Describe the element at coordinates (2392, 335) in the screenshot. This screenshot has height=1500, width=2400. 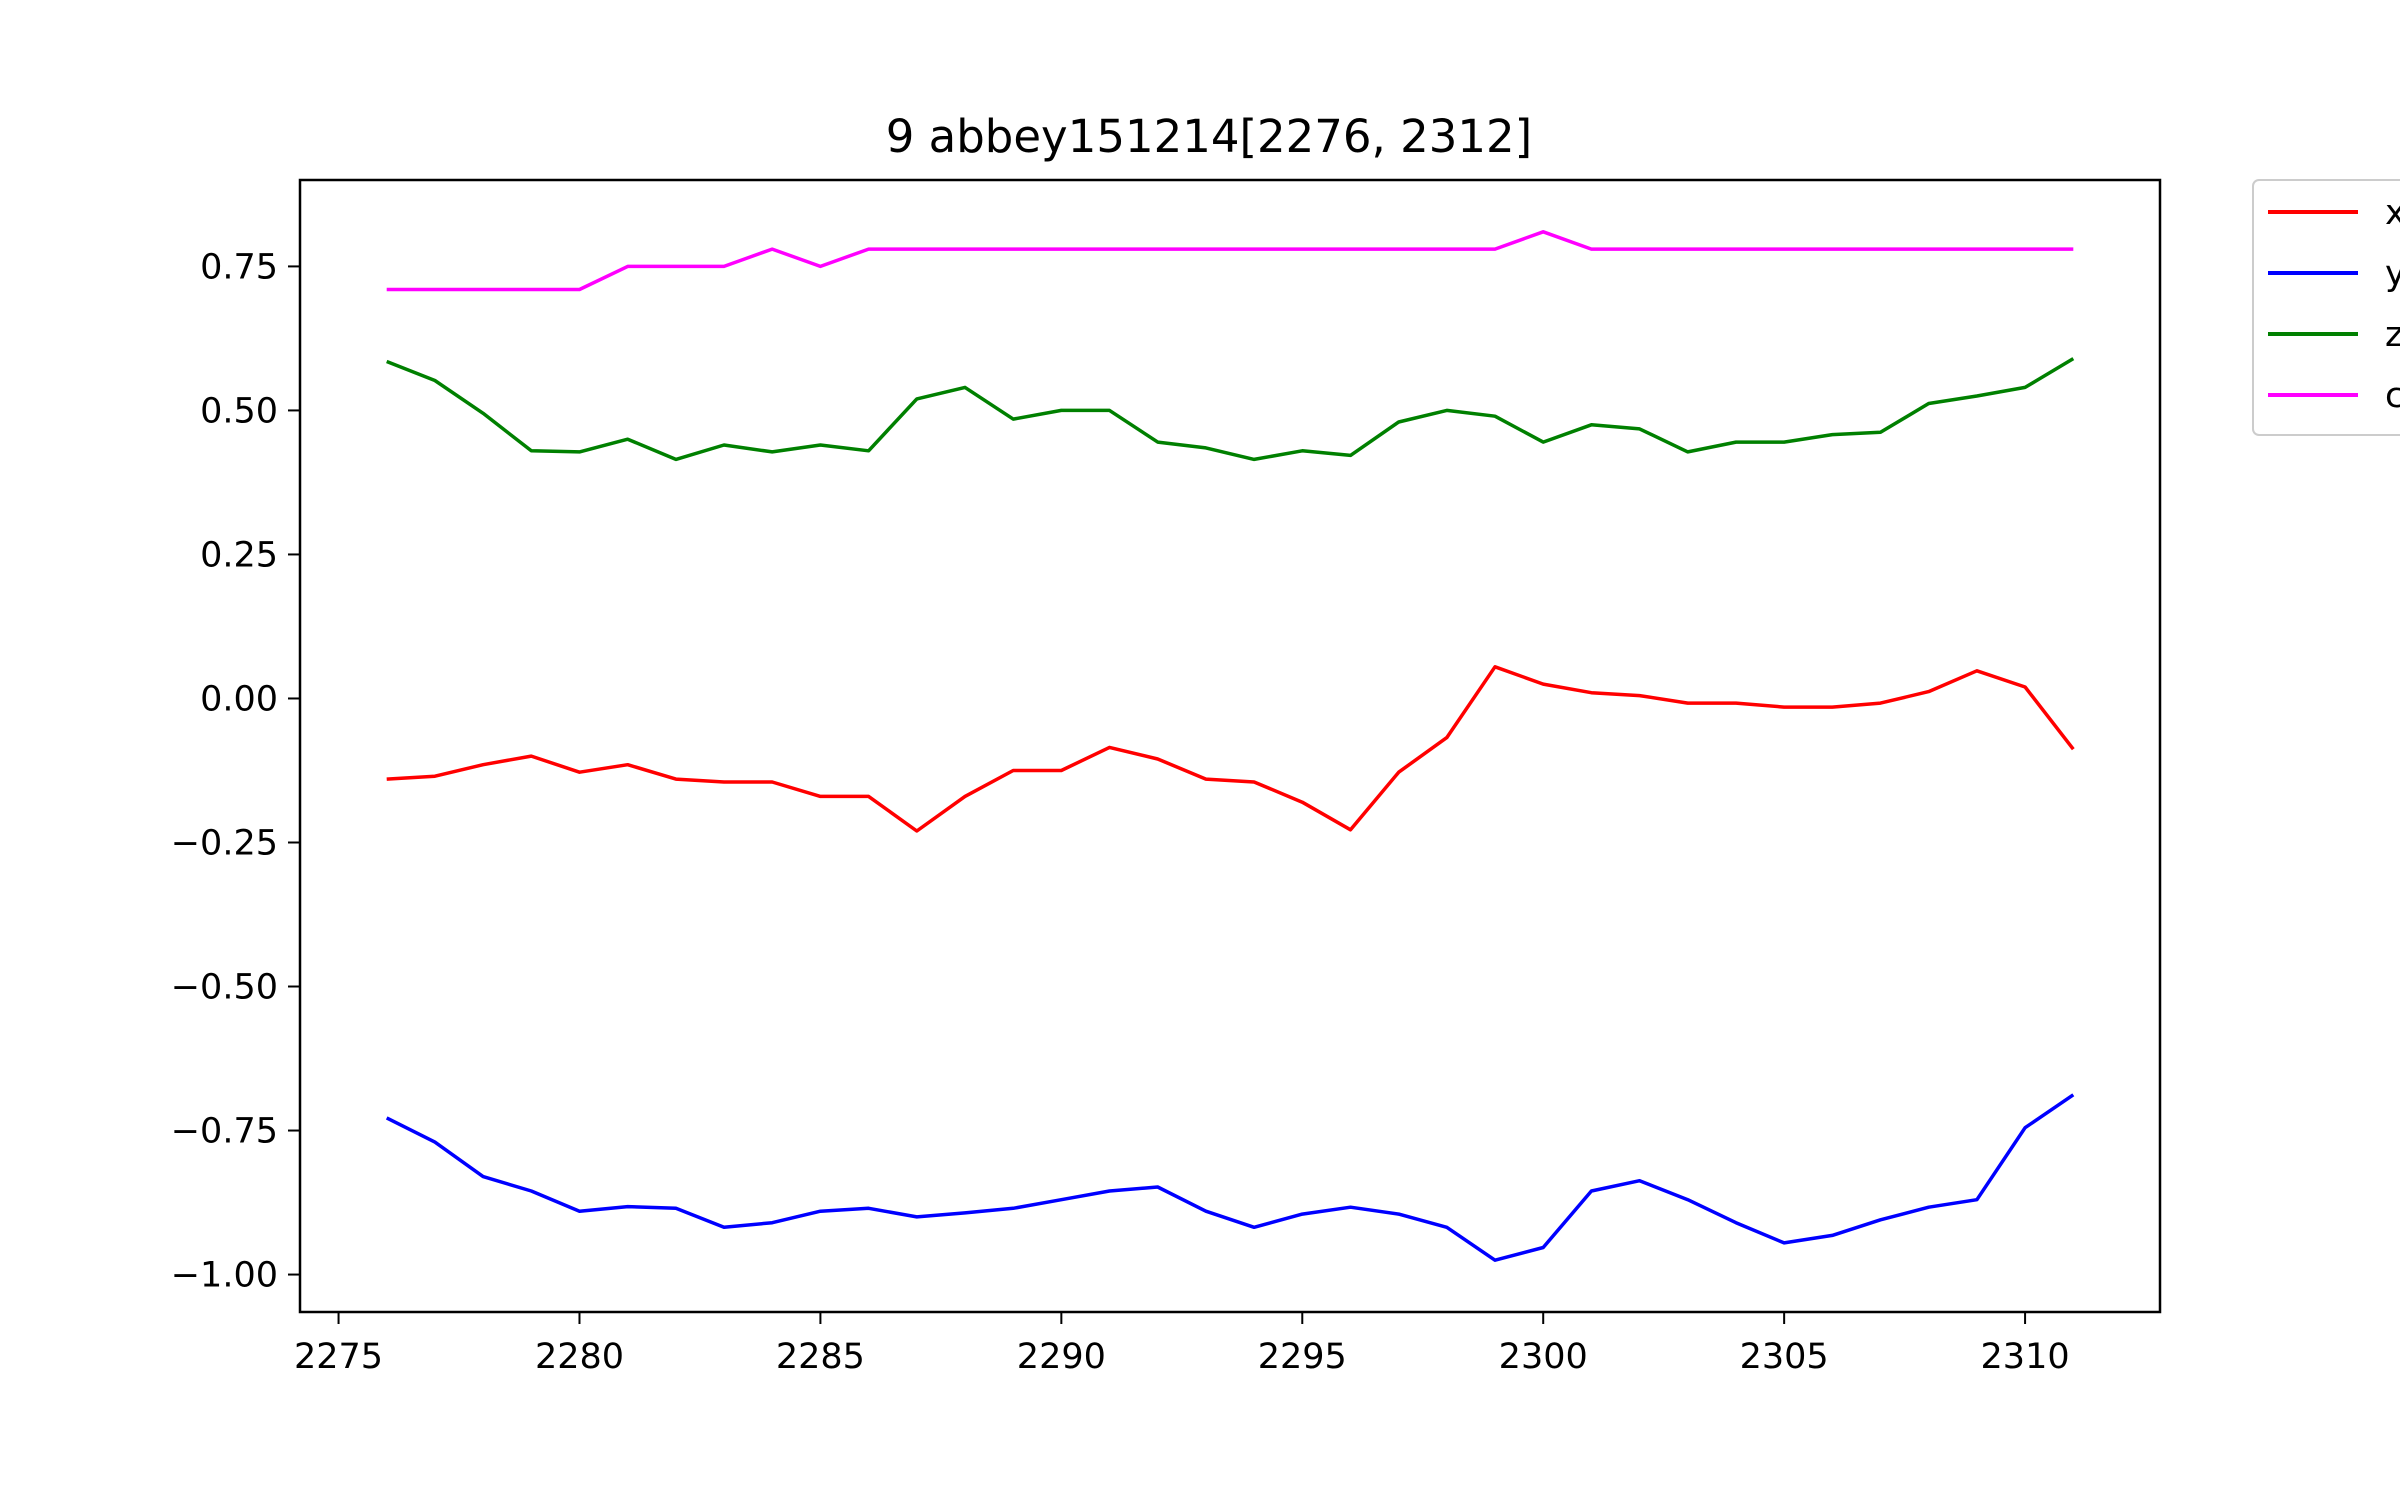
I see `legend-label-z: z` at that location.